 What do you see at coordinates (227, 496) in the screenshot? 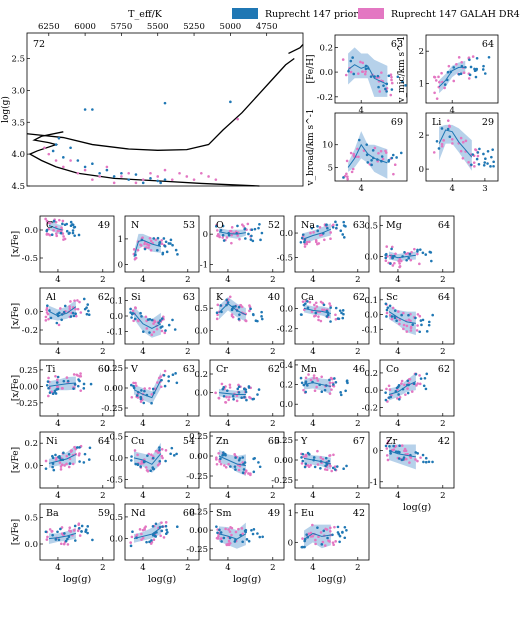
I see `x-tick-label: 4` at bounding box center [227, 496].